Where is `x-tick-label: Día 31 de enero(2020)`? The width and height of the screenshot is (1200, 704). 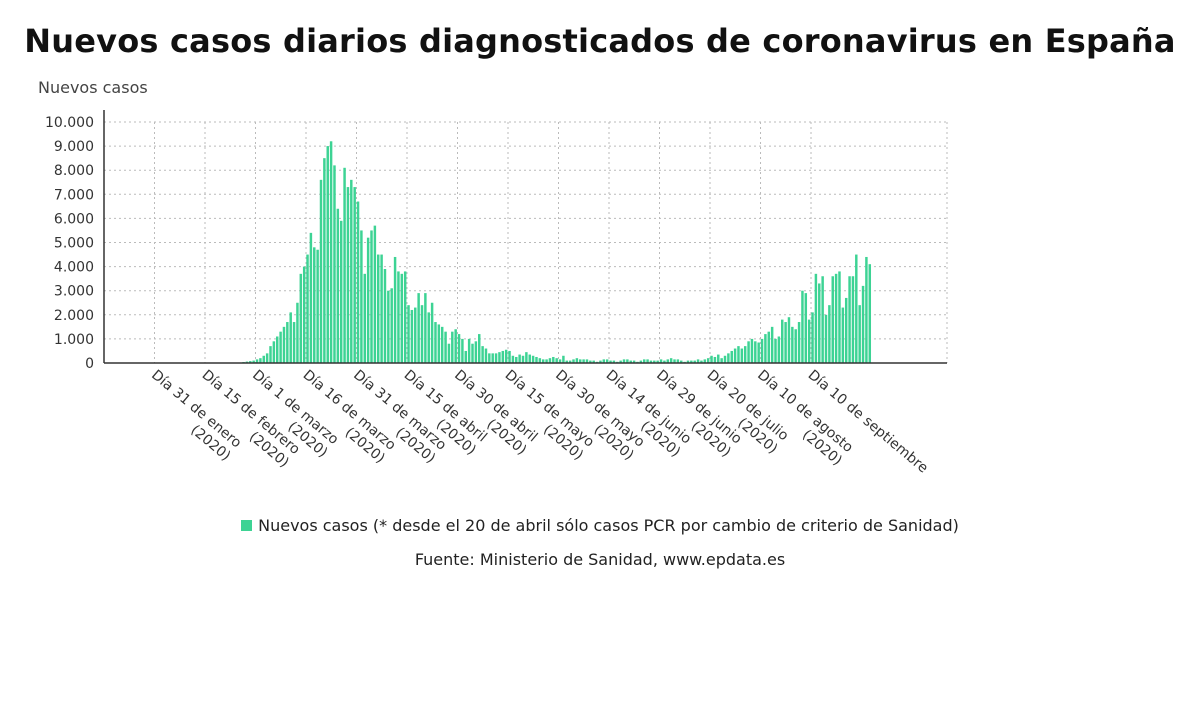
x-tick-label: Día 31 de enero(2020) is located at coordinates (196, 415).